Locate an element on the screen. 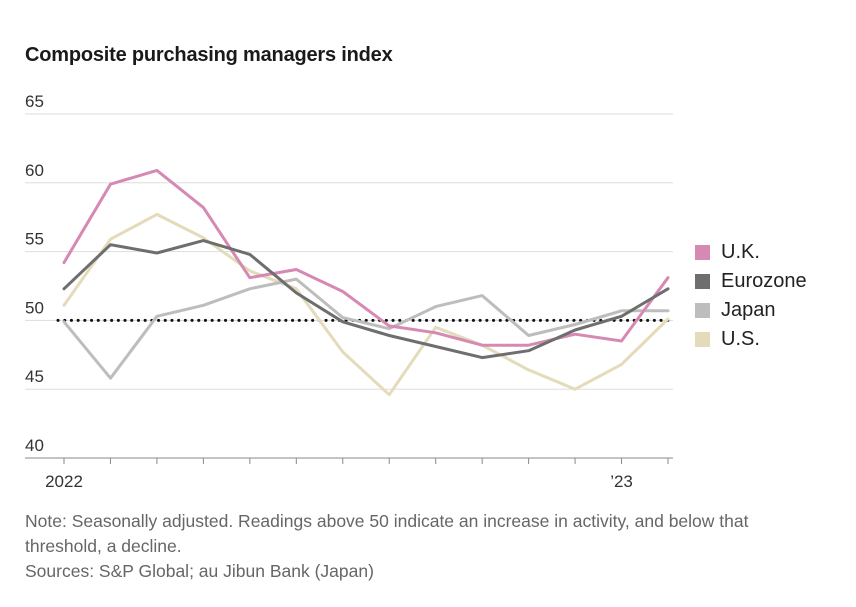 The height and width of the screenshot is (607, 856). legend-item-eurozone: Eurozone is located at coordinates (751, 281).